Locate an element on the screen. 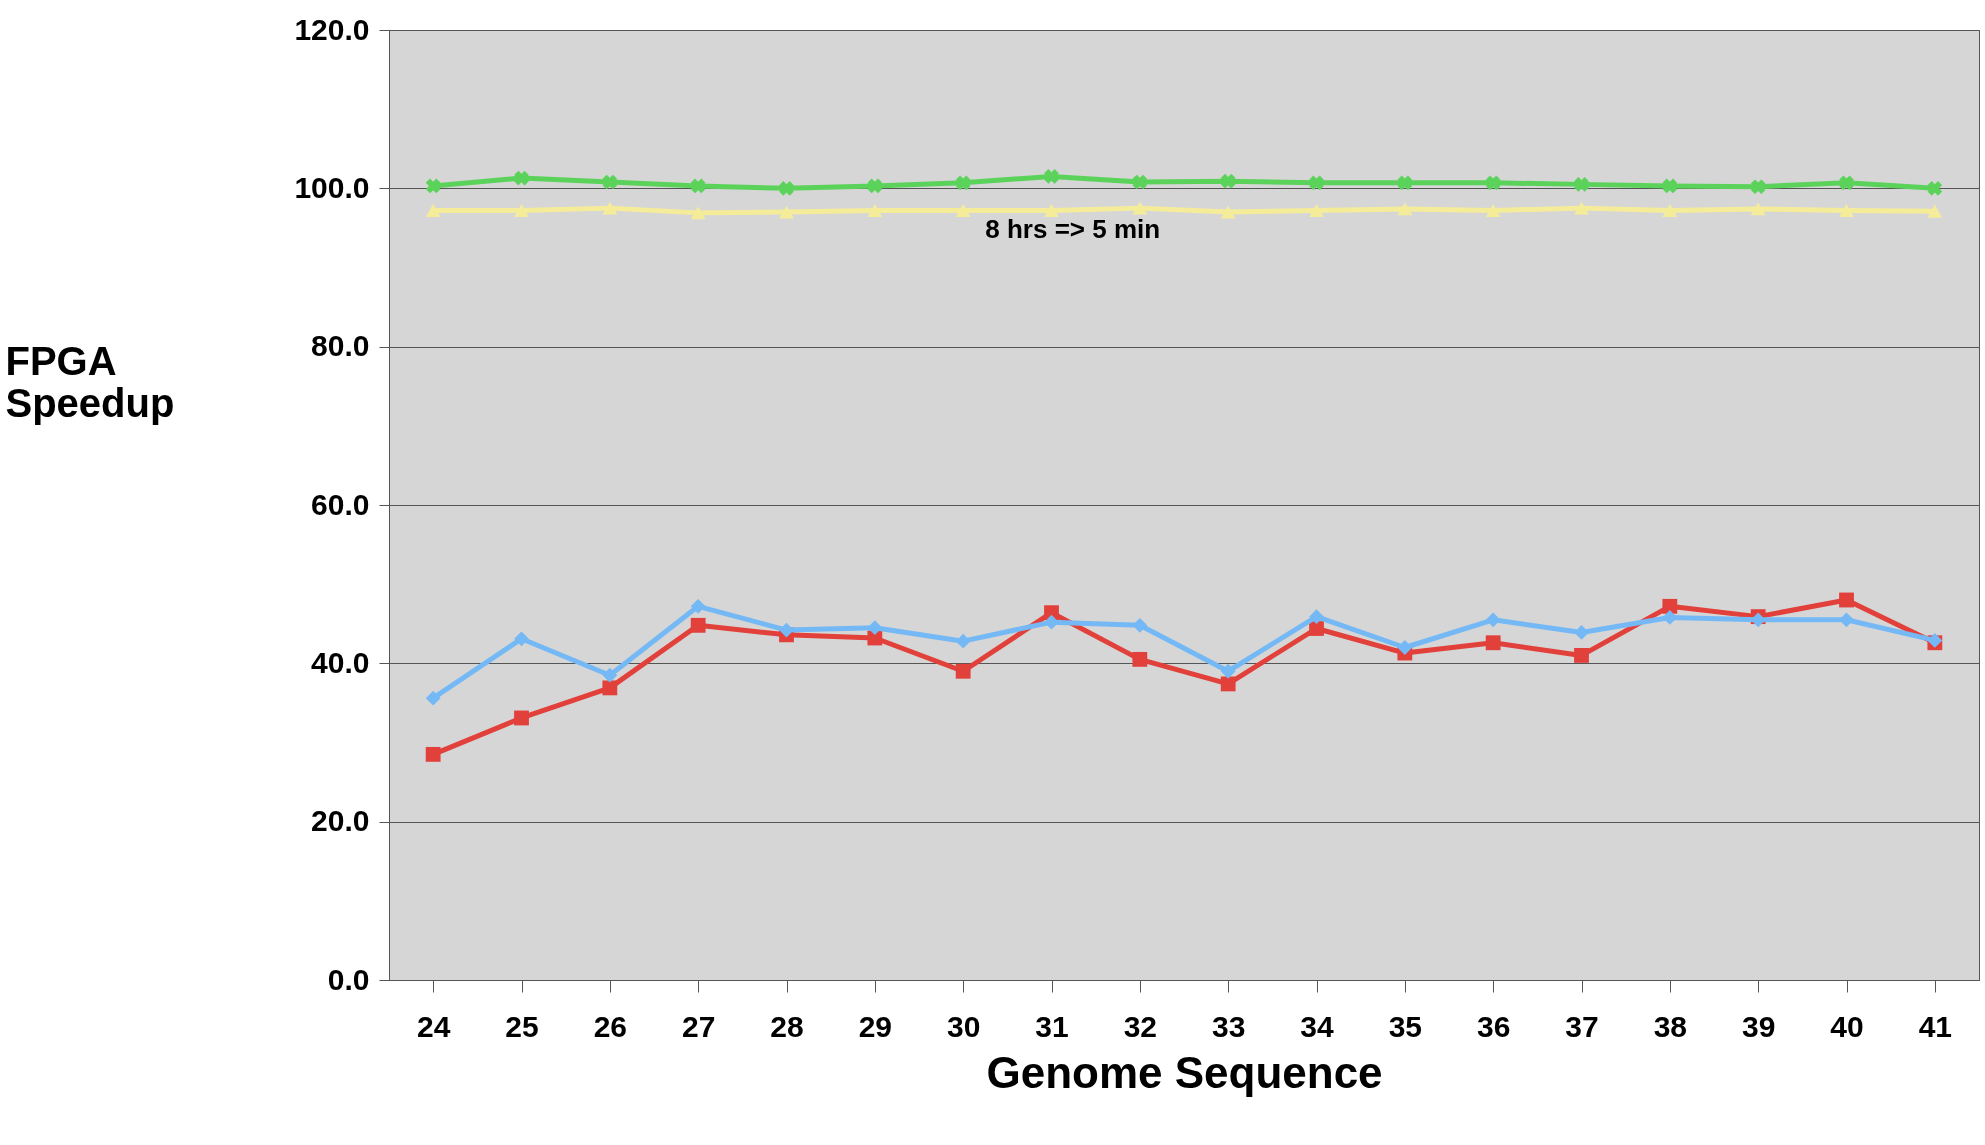 Image resolution: width=1985 pixels, height=1145 pixels. y-tick-label: 20.0 is located at coordinates (340, 821).